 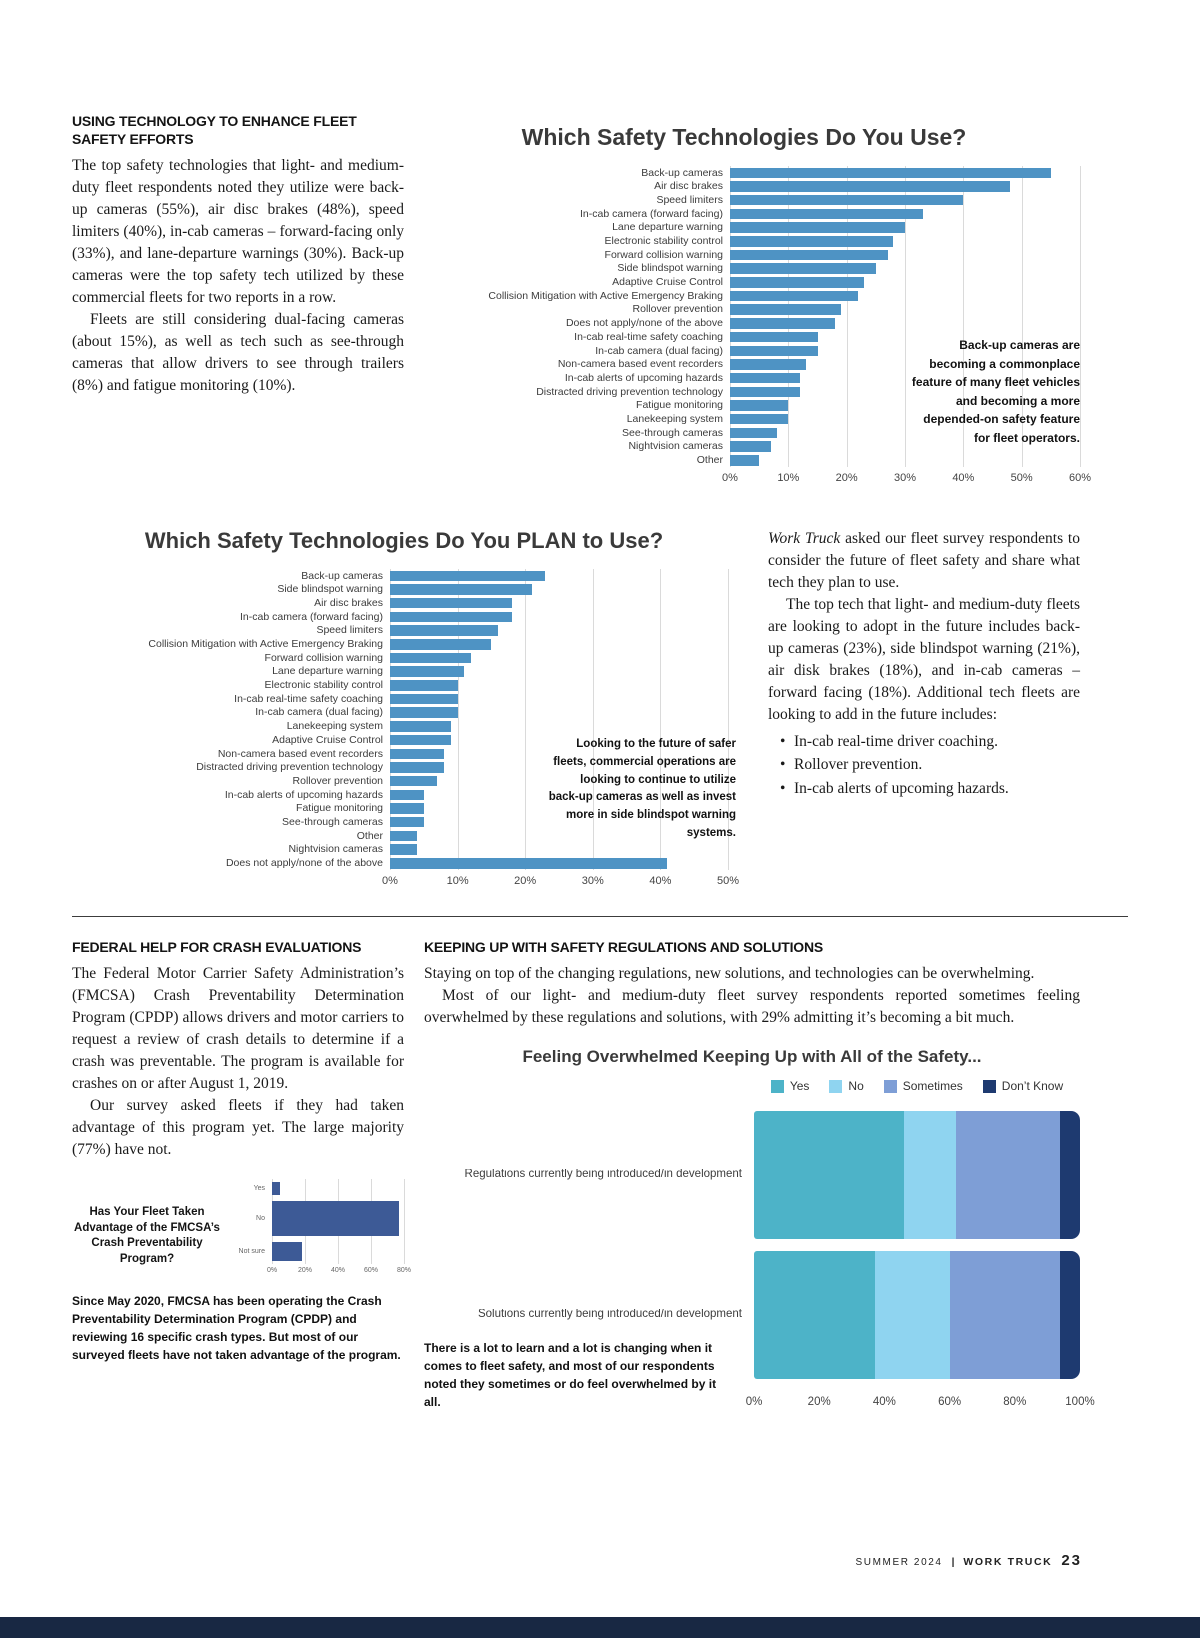 I want to click on chart-row: Lanekeeping system, so click(x=744, y=419).